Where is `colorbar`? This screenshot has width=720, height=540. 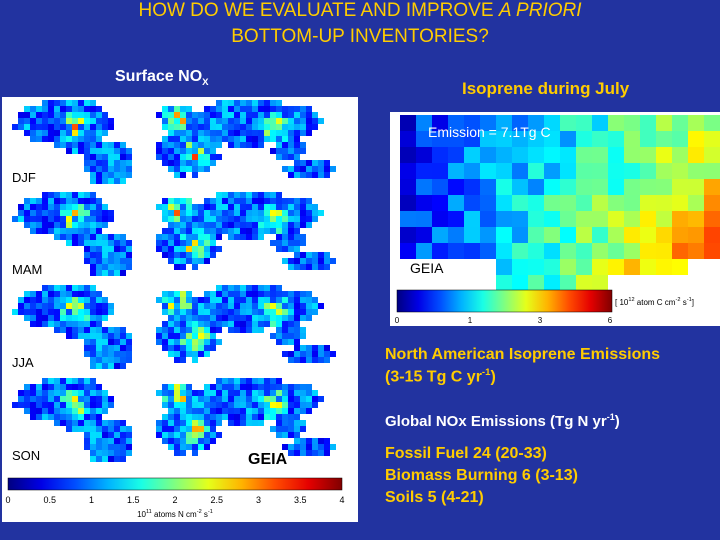
colorbar is located at coordinates (175, 484).